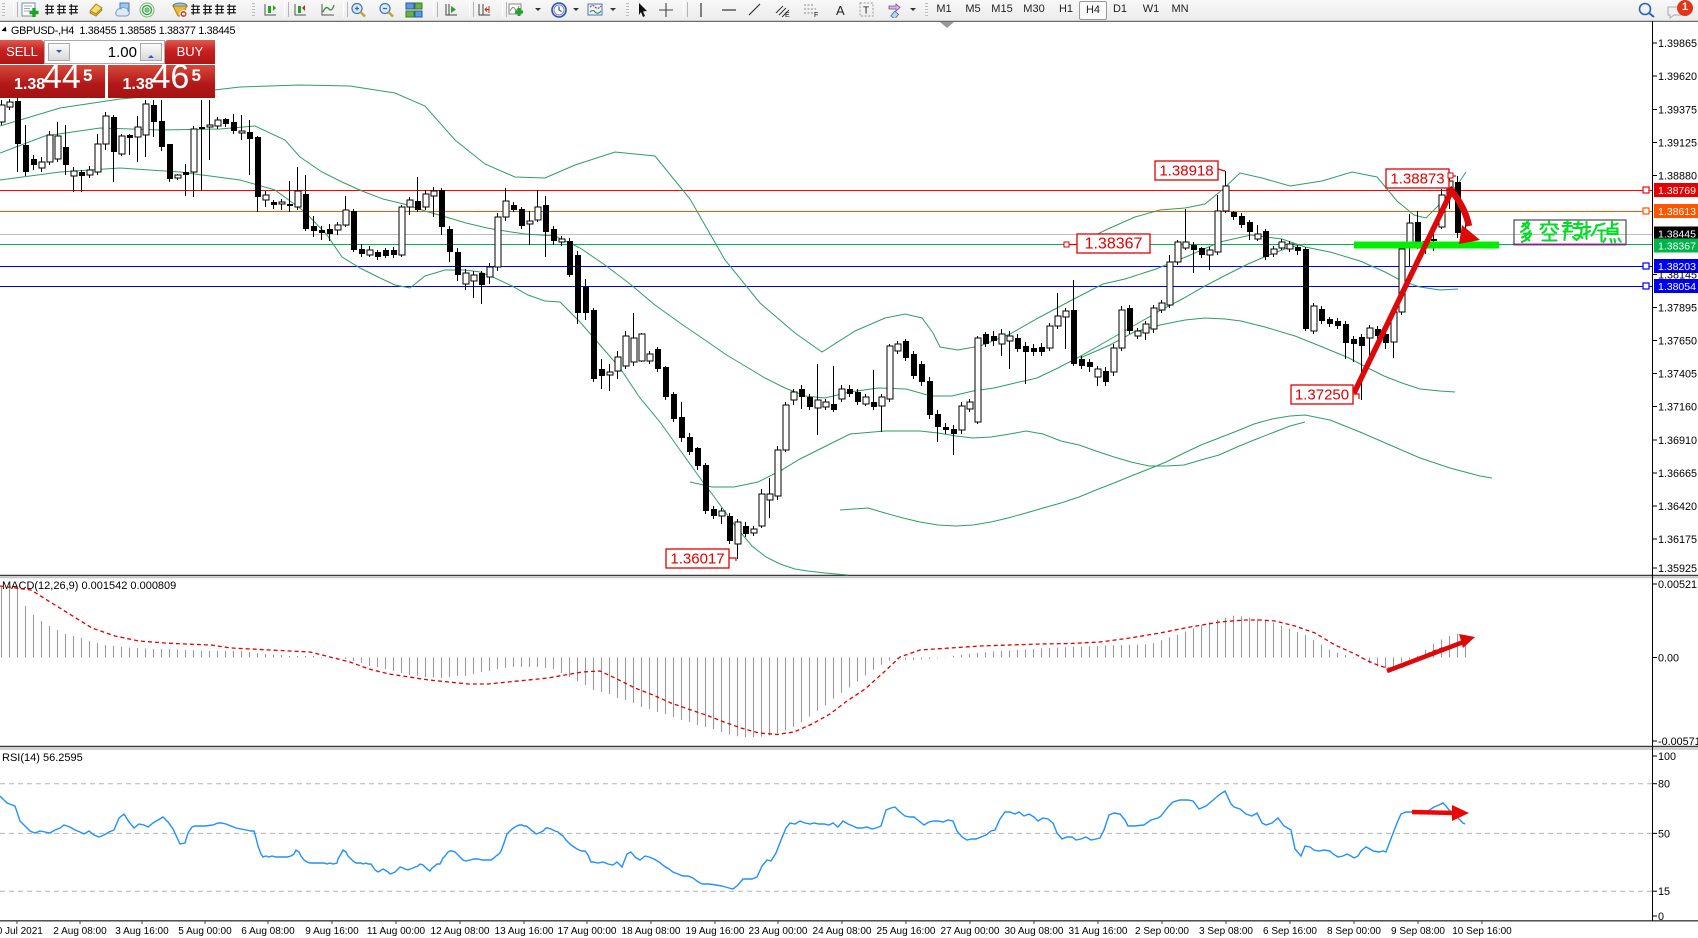 The width and height of the screenshot is (1698, 938). I want to click on svg-text: 31 Aug 16:00, so click(1098, 931).